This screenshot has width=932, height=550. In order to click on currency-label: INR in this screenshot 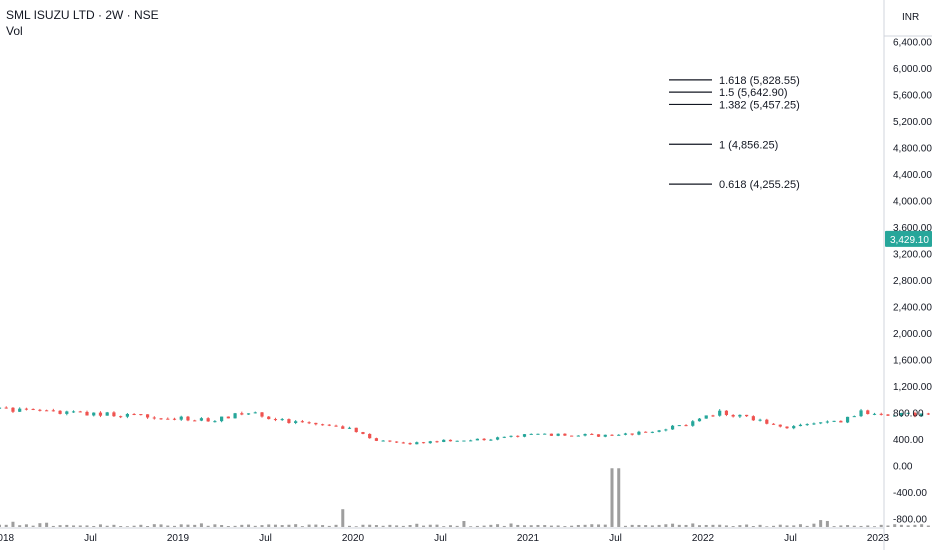, I will do `click(910, 17)`.